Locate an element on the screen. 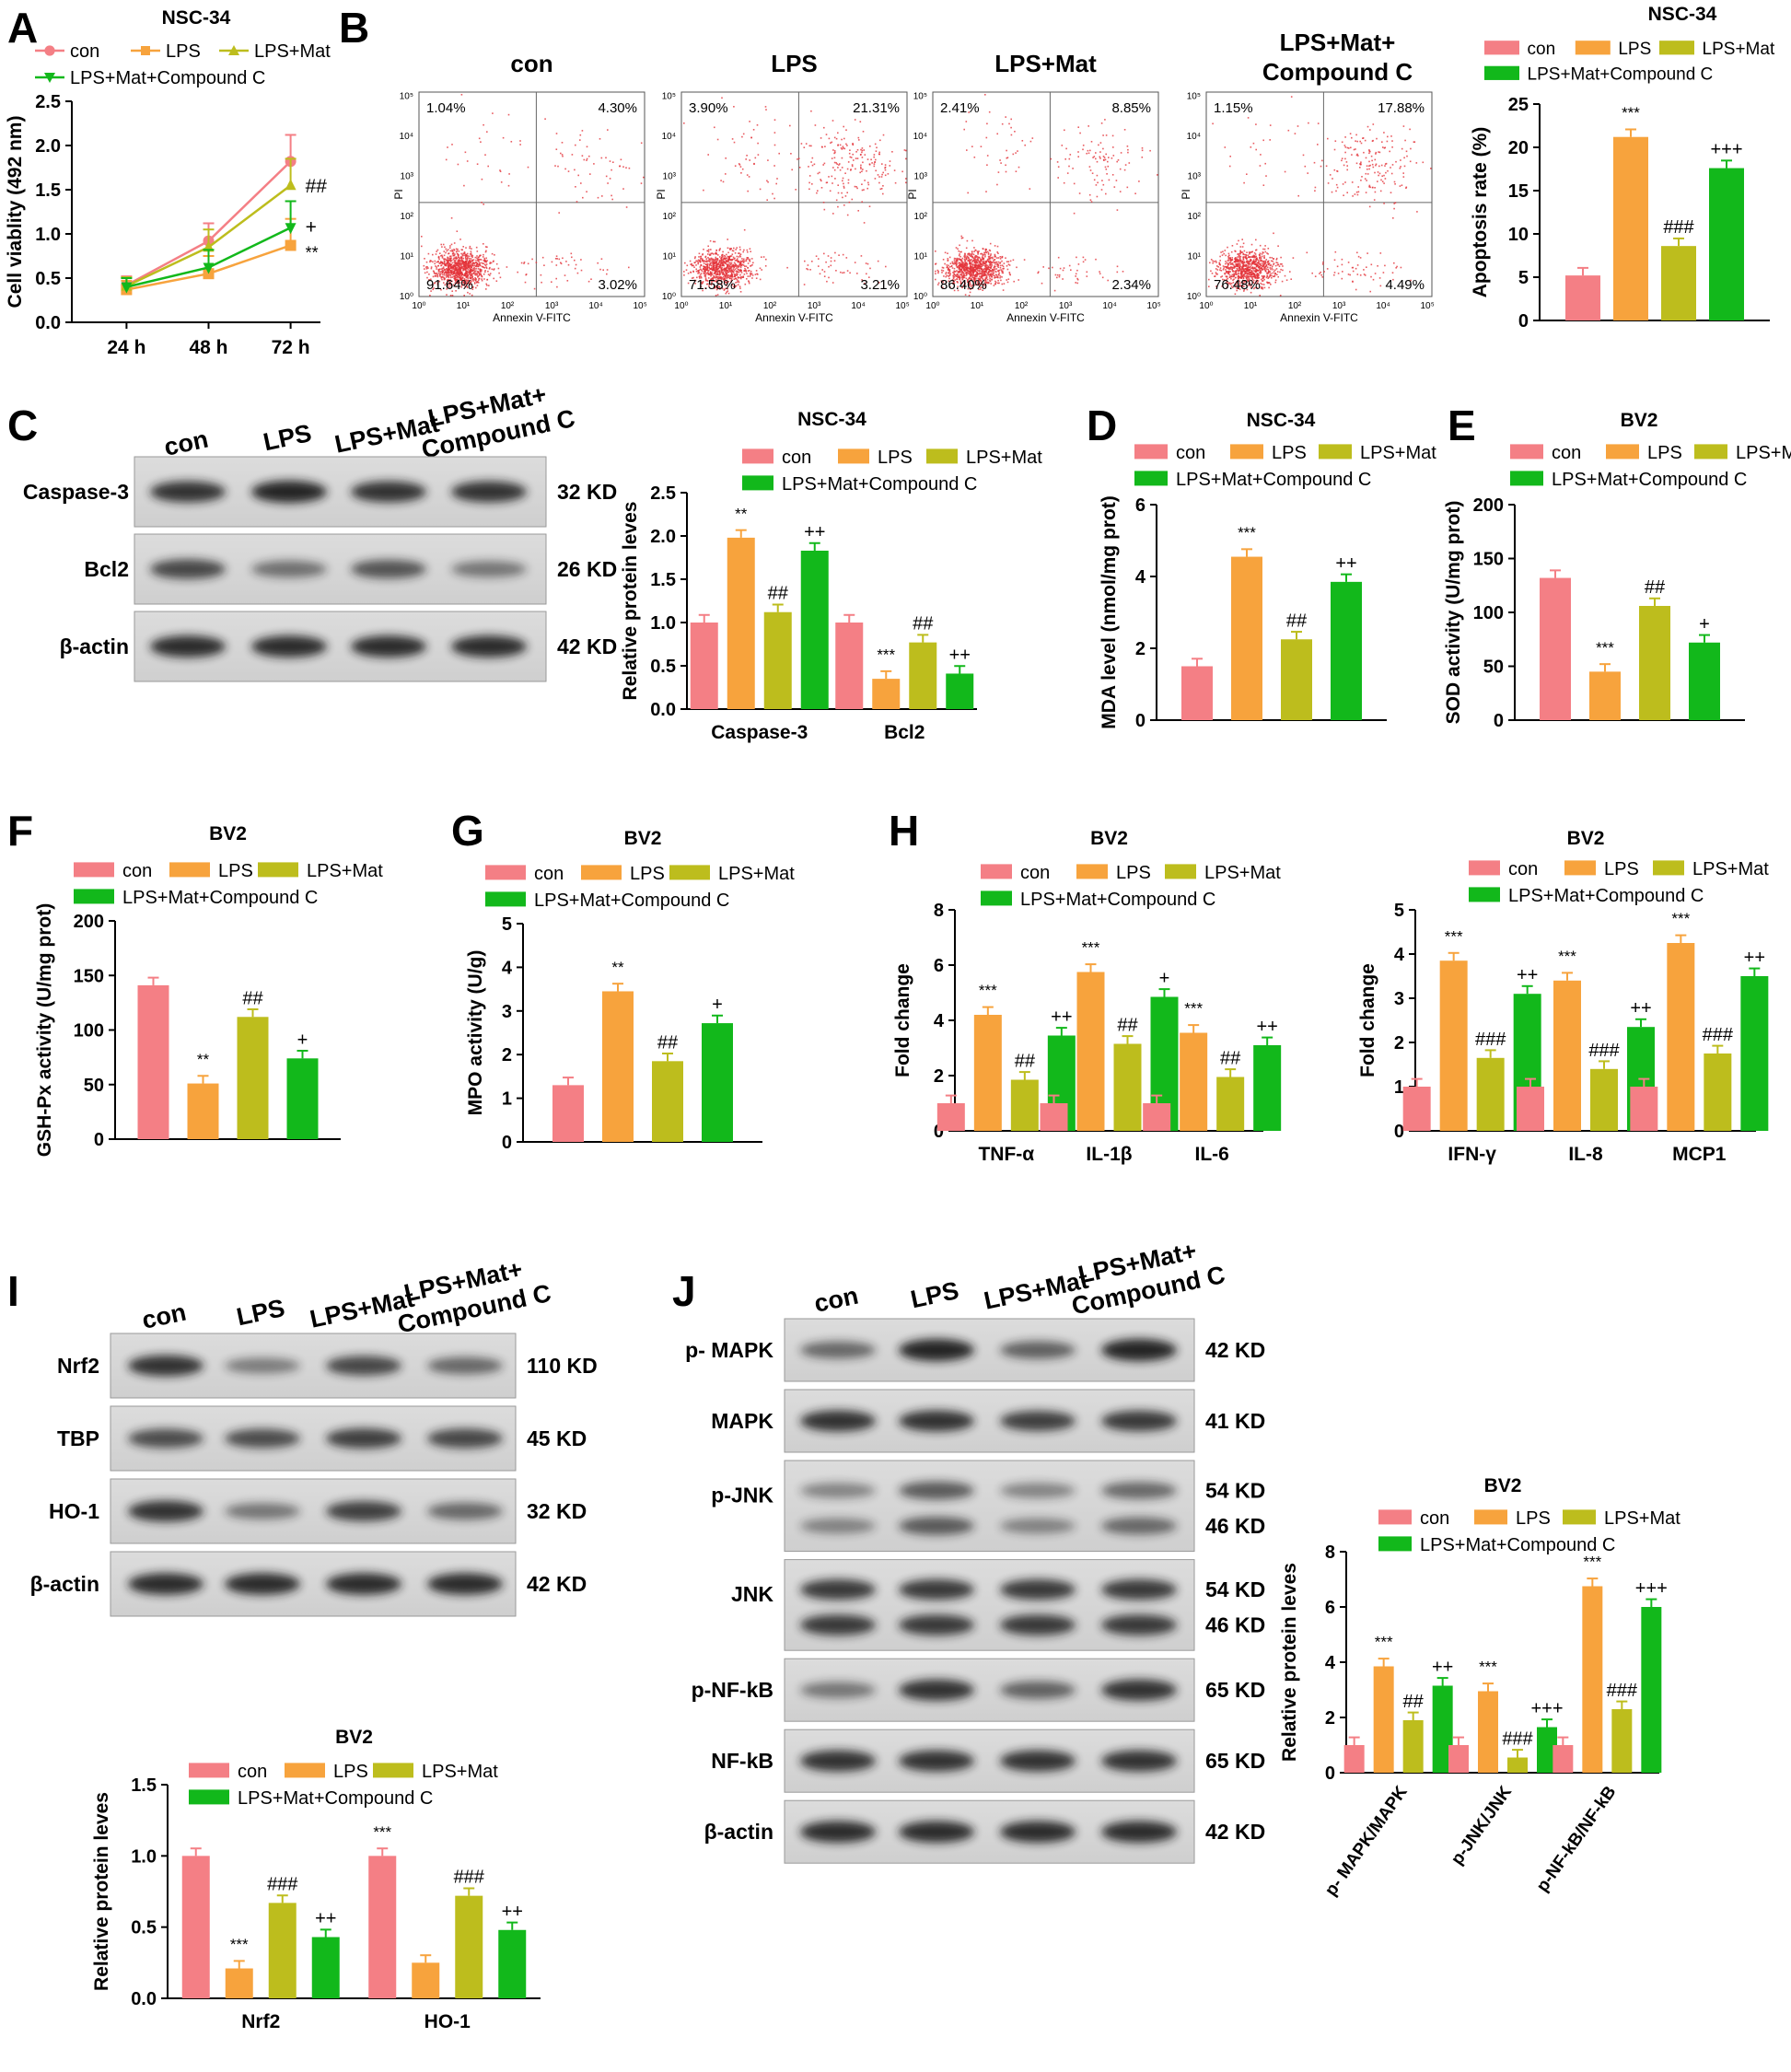  significance-label: ## is located at coordinates (778, 594).